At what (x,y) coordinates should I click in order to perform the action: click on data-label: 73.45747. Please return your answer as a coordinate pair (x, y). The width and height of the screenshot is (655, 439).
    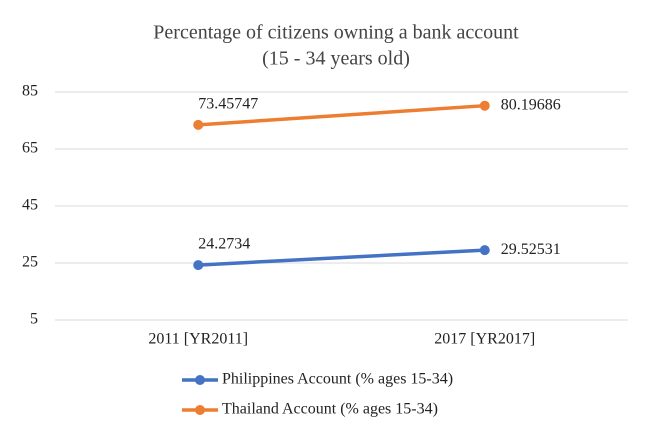
    Looking at the image, I should click on (228, 104).